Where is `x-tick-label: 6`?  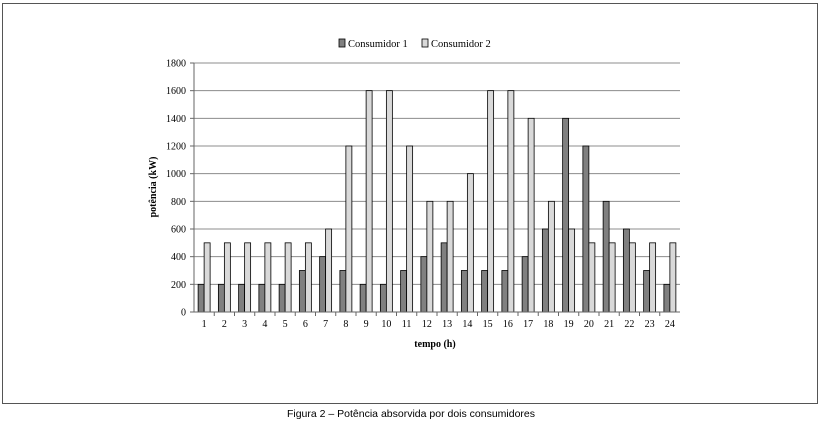 x-tick-label: 6 is located at coordinates (305, 324).